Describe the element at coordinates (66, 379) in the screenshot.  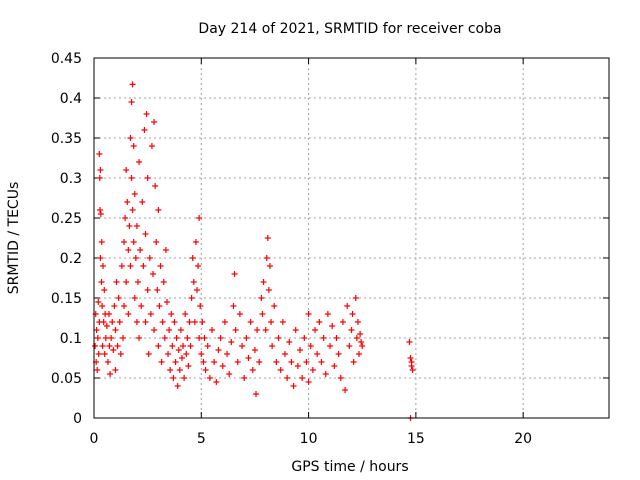
I see `y-tick-label: 0.05` at that location.